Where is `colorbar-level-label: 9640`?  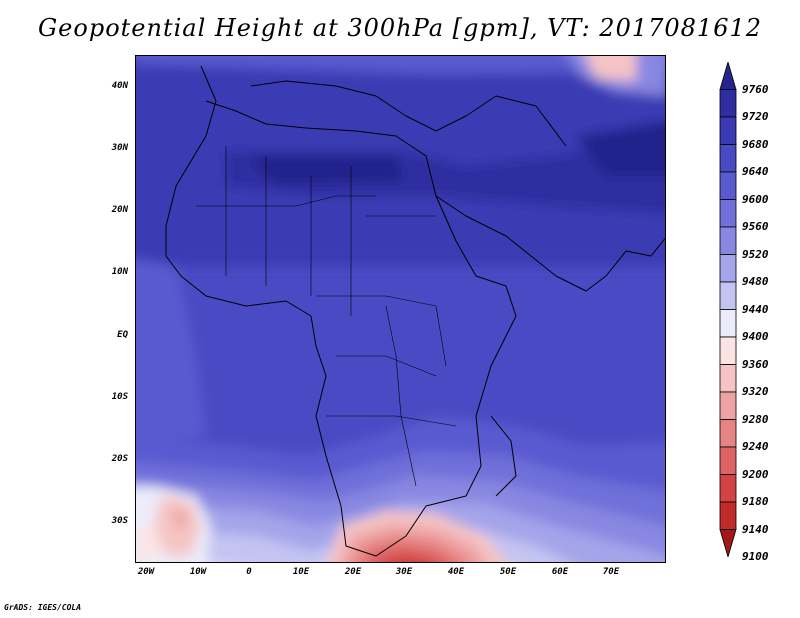 colorbar-level-label: 9640 is located at coordinates (755, 171).